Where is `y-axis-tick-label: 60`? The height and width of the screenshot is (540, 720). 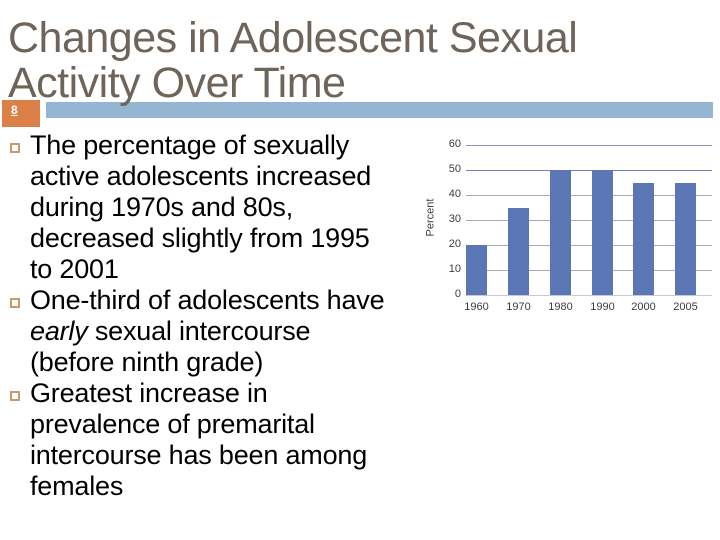 y-axis-tick-label: 60 is located at coordinates (454, 144).